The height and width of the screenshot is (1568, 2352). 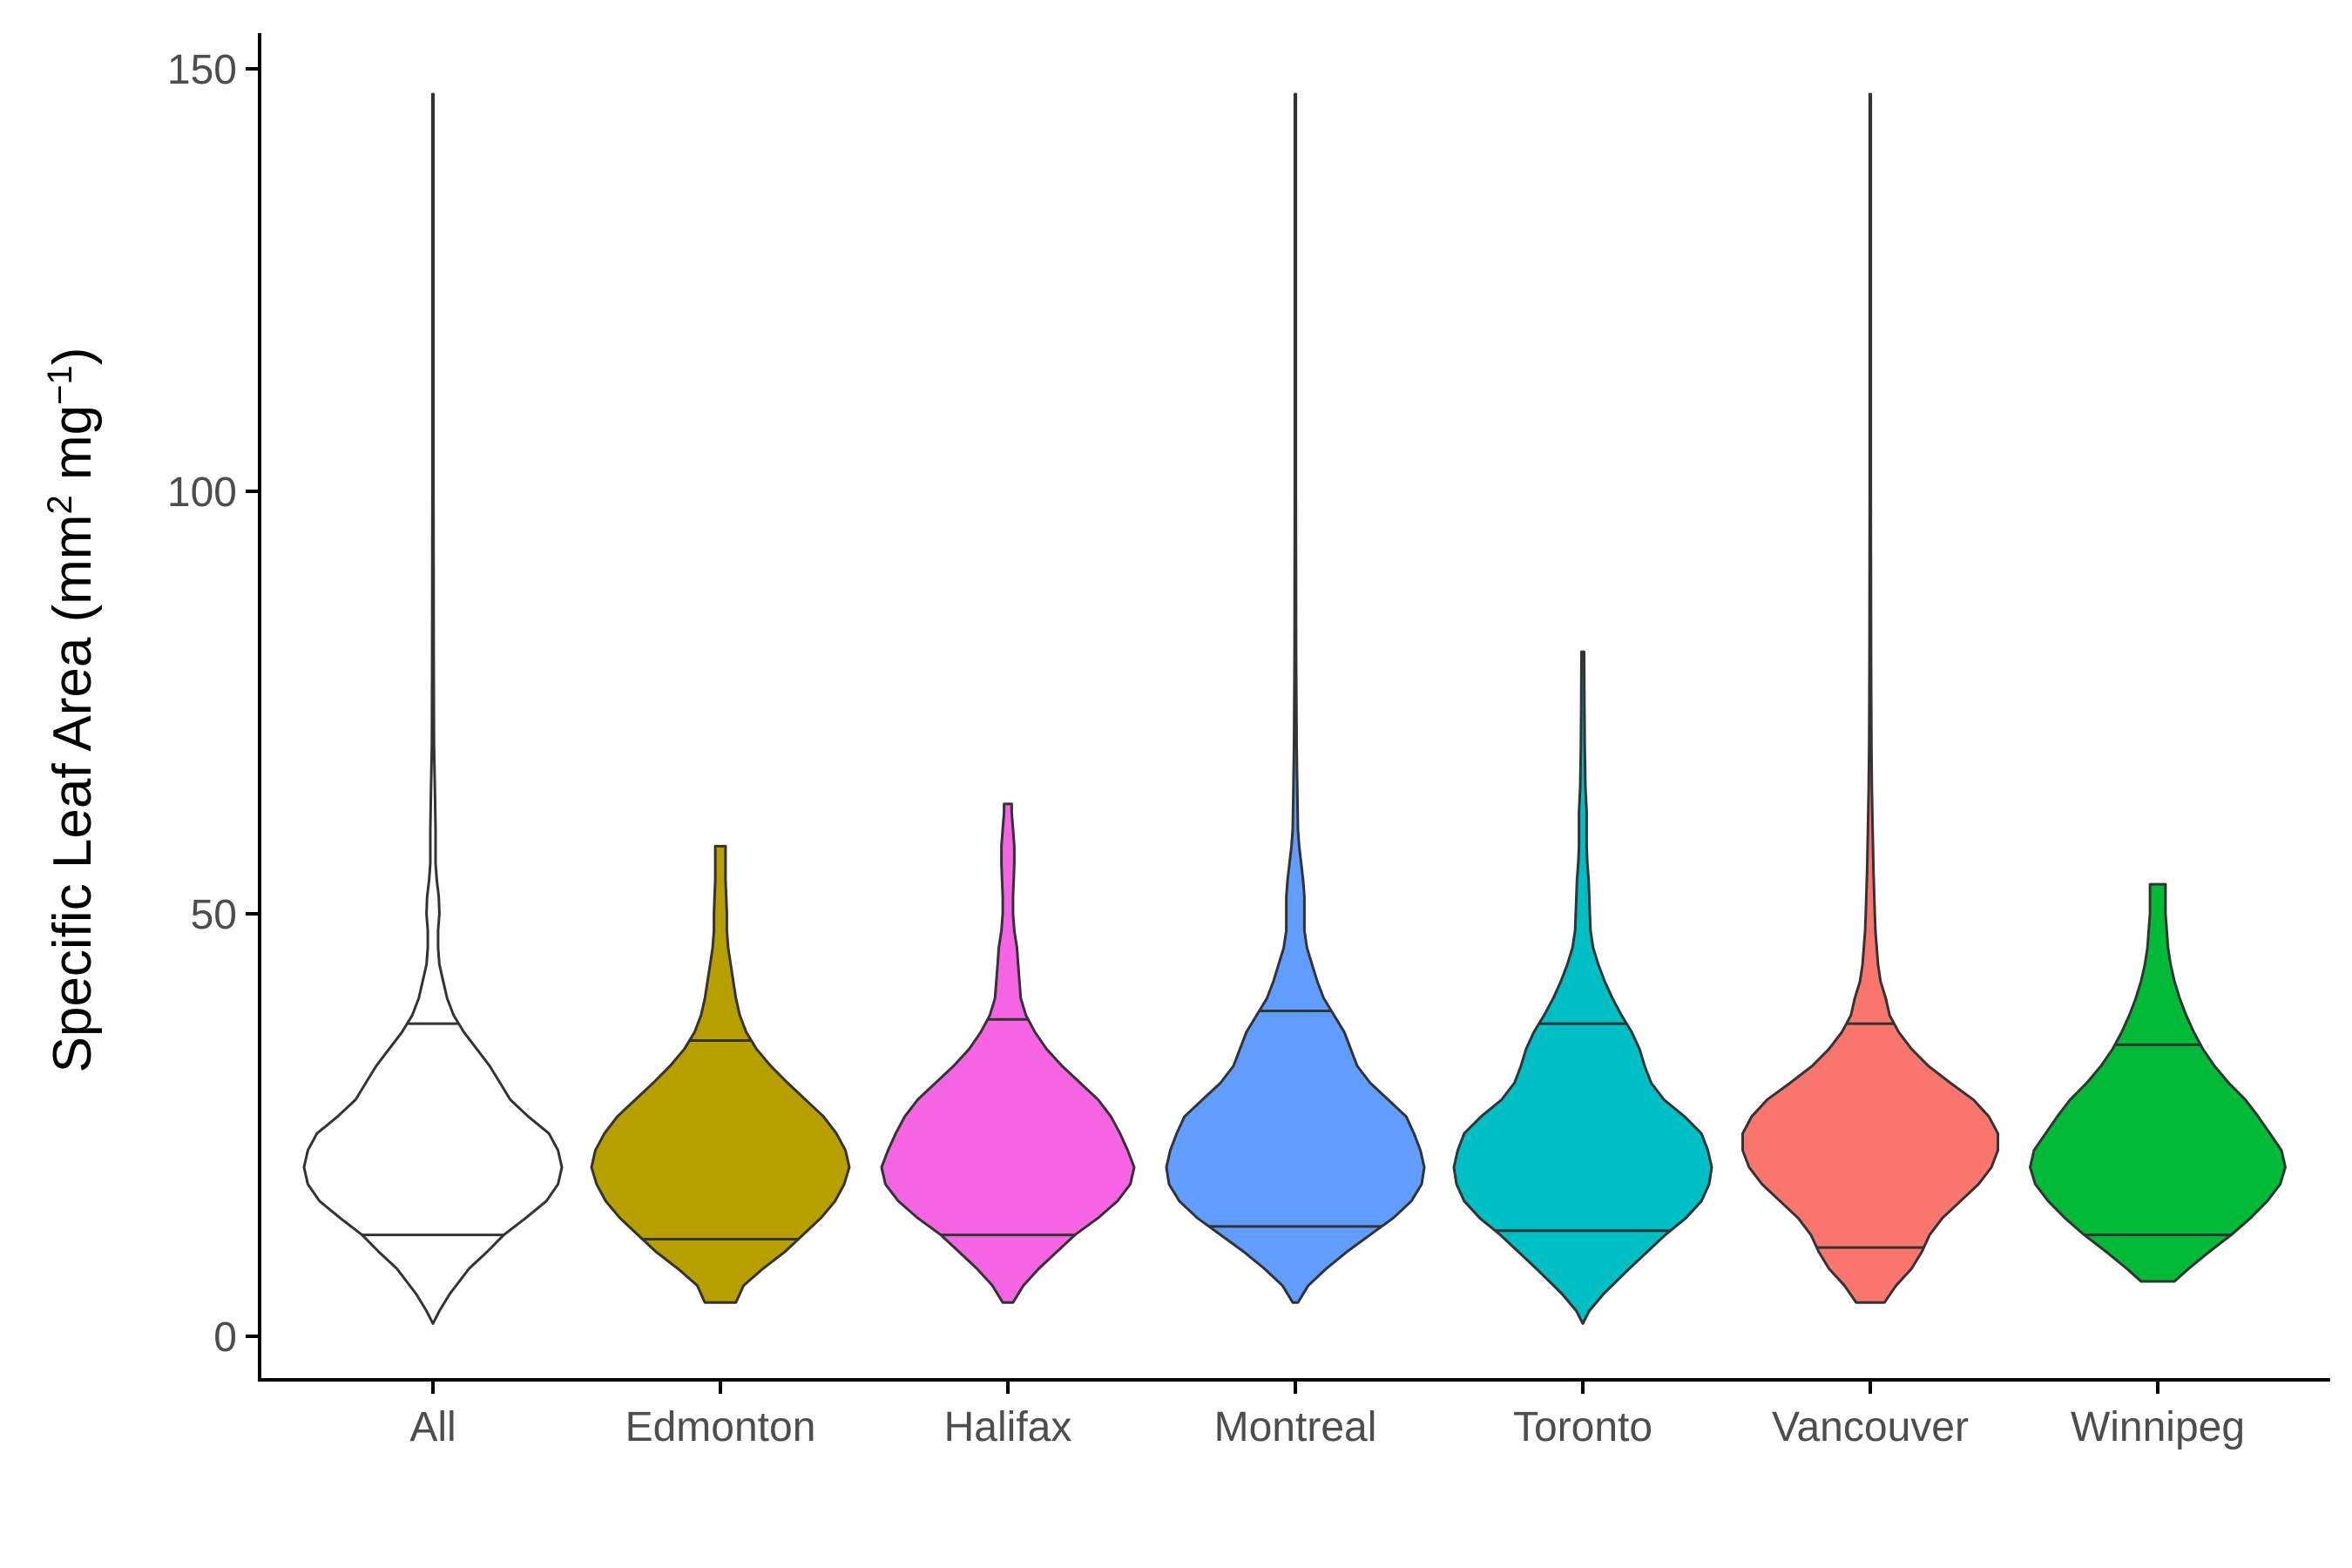 I want to click on violin-halifax, so click(x=1008, y=1053).